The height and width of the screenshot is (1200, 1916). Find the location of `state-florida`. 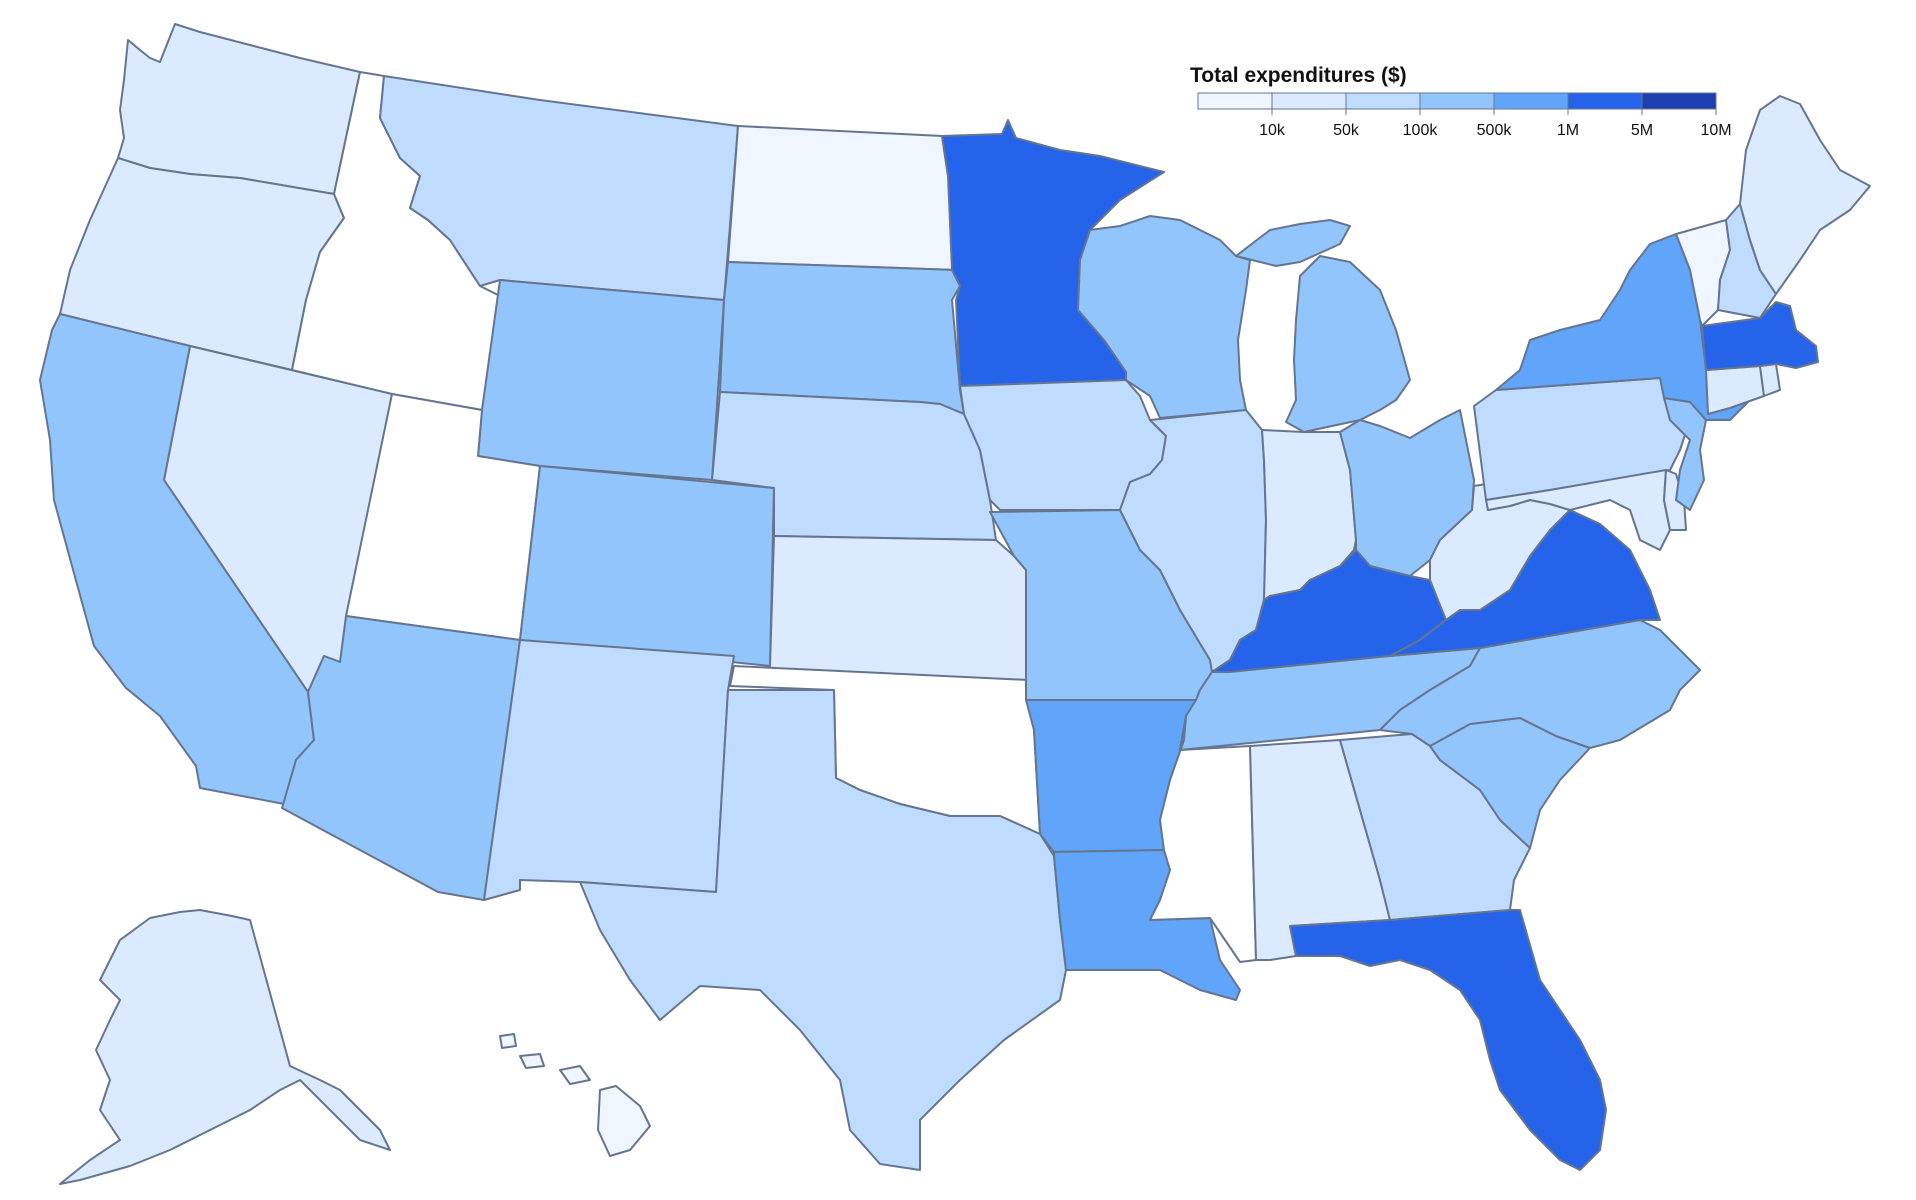

state-florida is located at coordinates (1448, 1040).